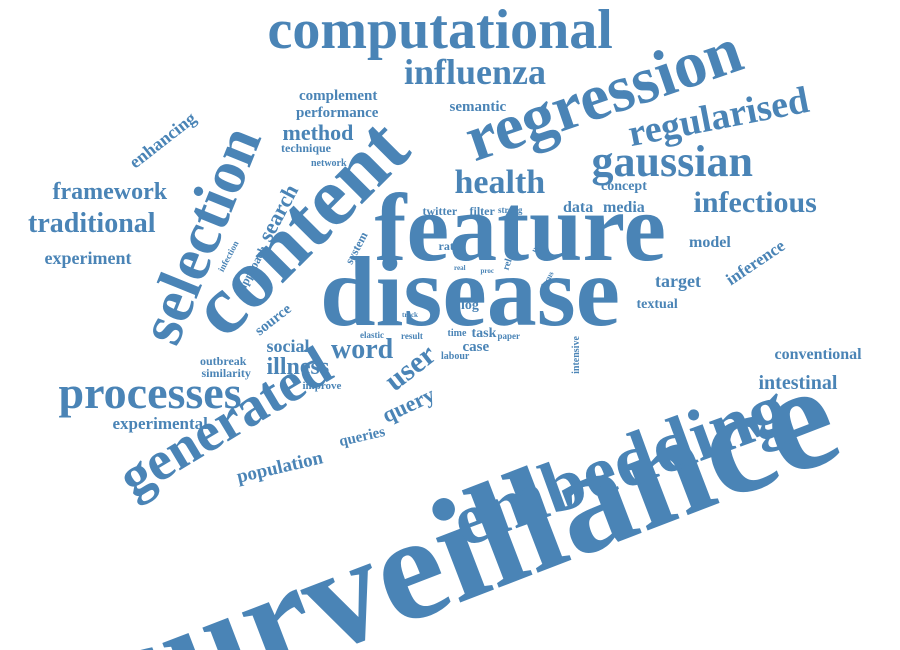 This screenshot has width=900, height=650. Describe the element at coordinates (500, 182) in the screenshot. I see `word-health: health` at that location.